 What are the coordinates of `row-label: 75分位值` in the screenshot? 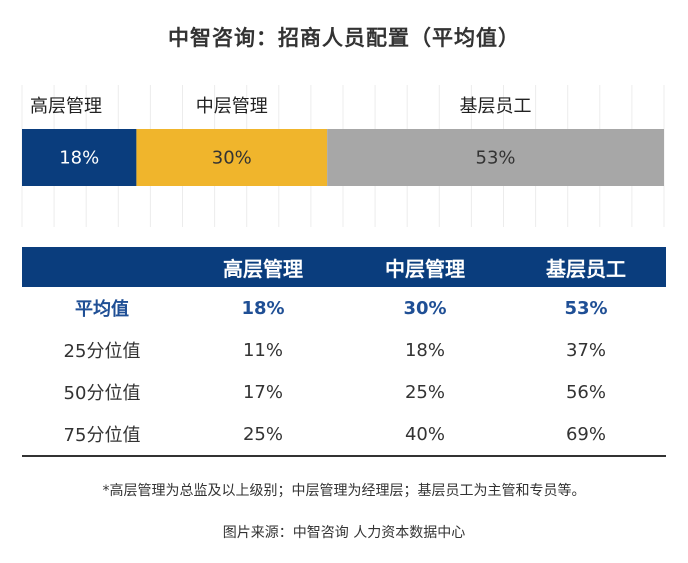 It's located at (102, 435).